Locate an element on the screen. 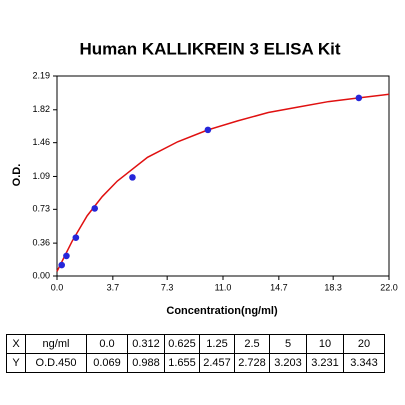 This screenshot has width=405, height=405. x-tick-label: 3.7 is located at coordinates (113, 287).